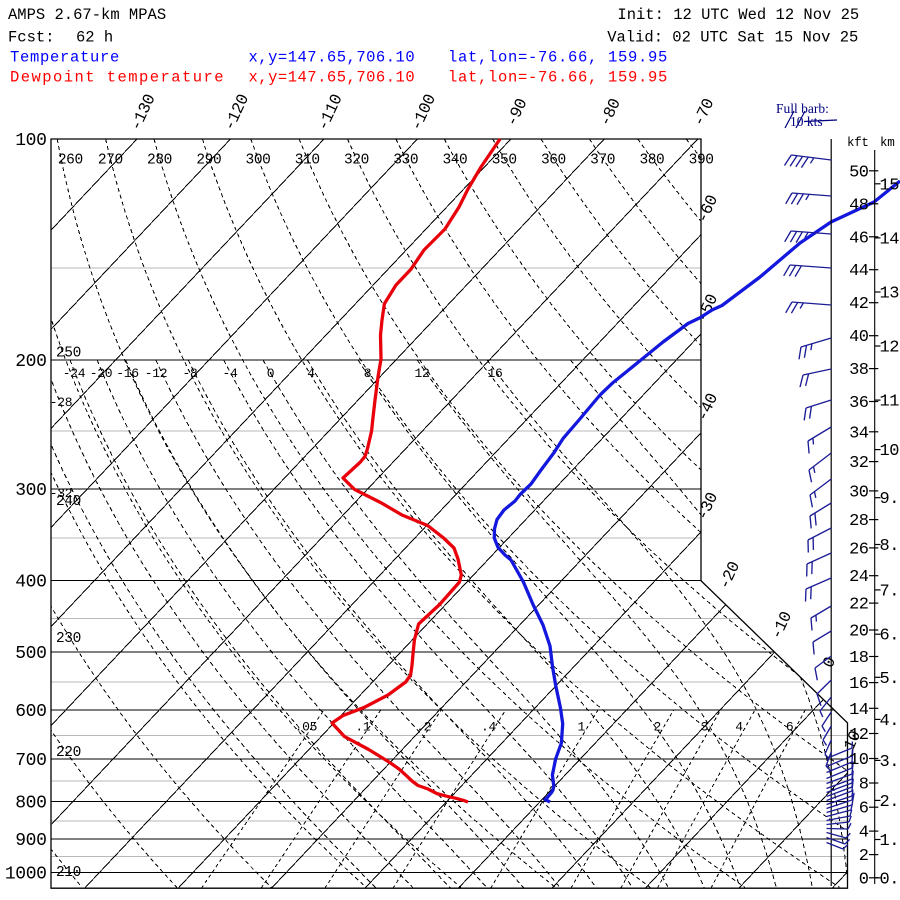 The image size is (900, 900). Describe the element at coordinates (159, 161) in the screenshot. I see `svg-text: 280` at that location.